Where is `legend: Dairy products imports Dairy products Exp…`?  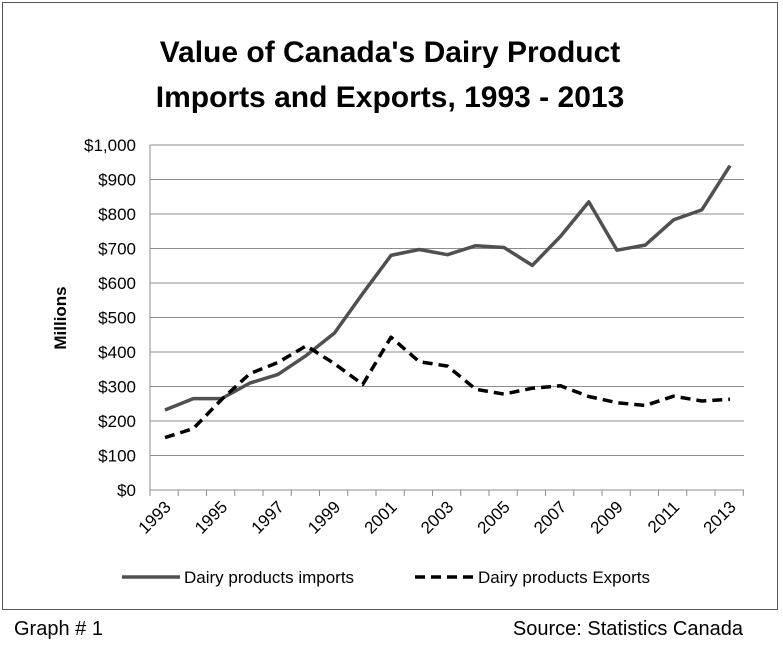 legend: Dairy products imports Dairy products Exp… is located at coordinates (386, 577).